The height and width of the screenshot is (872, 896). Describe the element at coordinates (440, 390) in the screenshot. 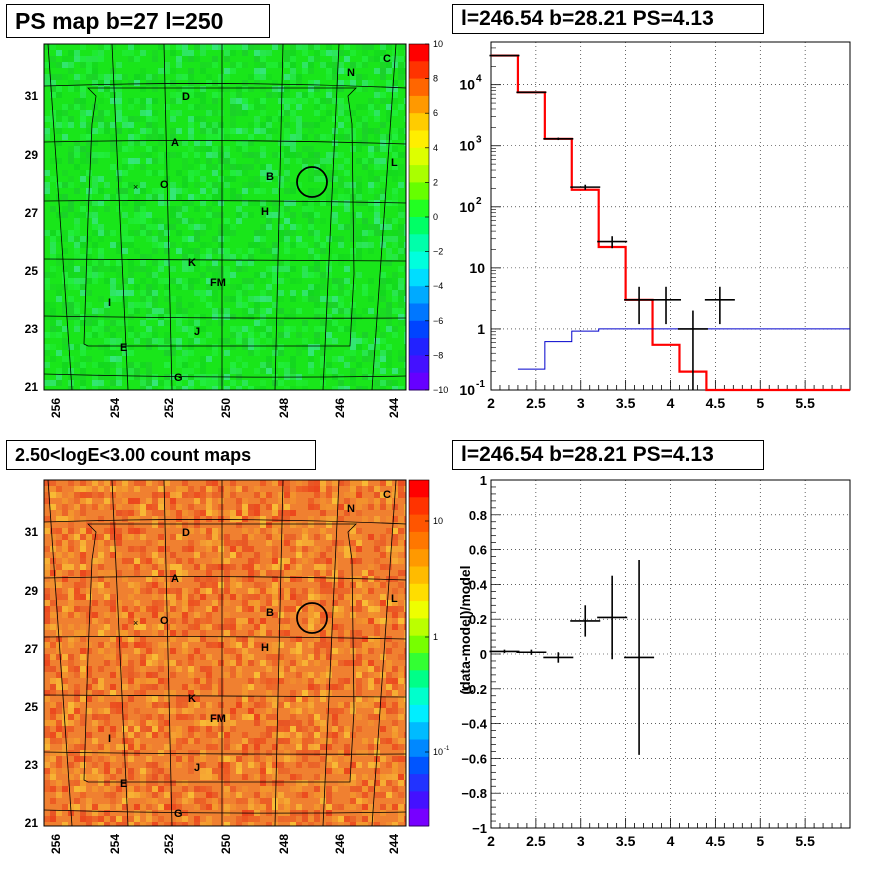

I see `ps-map-colorbar-label: −10` at that location.